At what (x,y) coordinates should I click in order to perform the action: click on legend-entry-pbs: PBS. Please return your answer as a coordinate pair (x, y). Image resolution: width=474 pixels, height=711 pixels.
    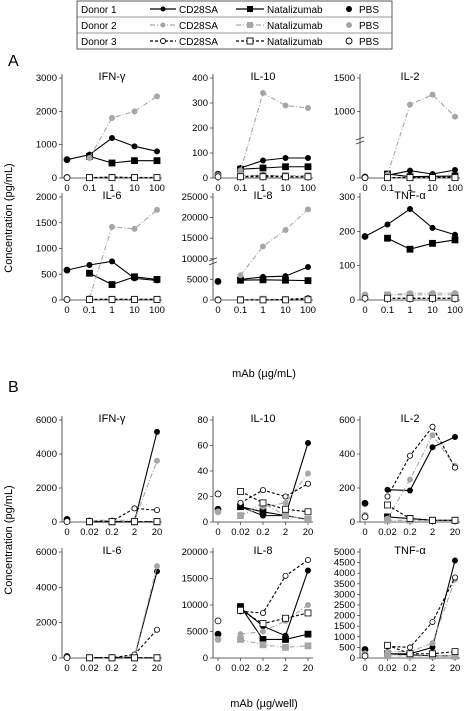
    Looking at the image, I should click on (369, 26).